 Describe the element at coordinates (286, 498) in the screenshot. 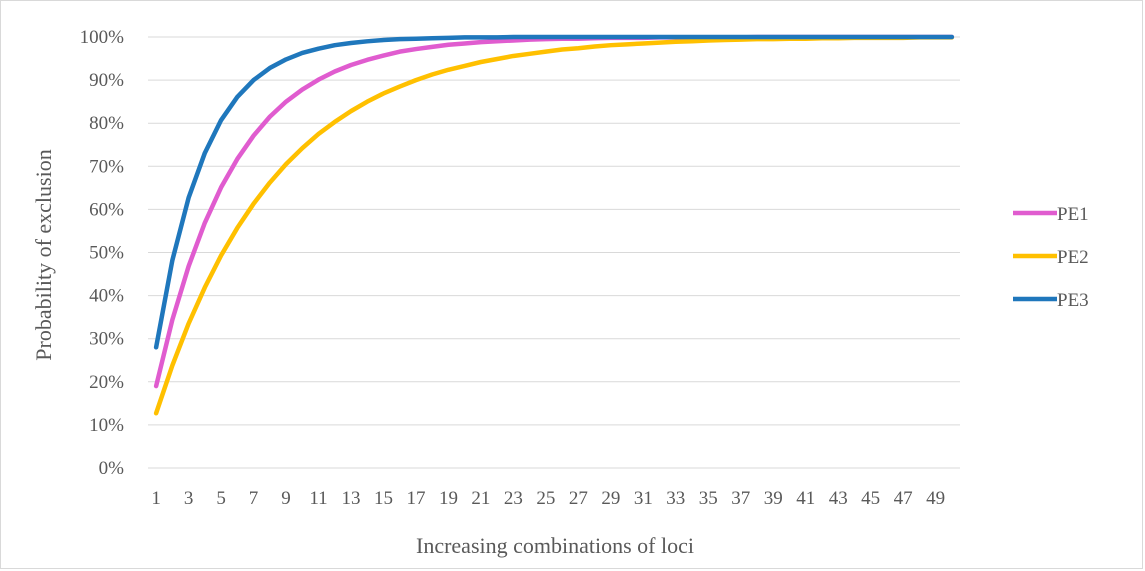

I see `x-tick-label: 9` at that location.